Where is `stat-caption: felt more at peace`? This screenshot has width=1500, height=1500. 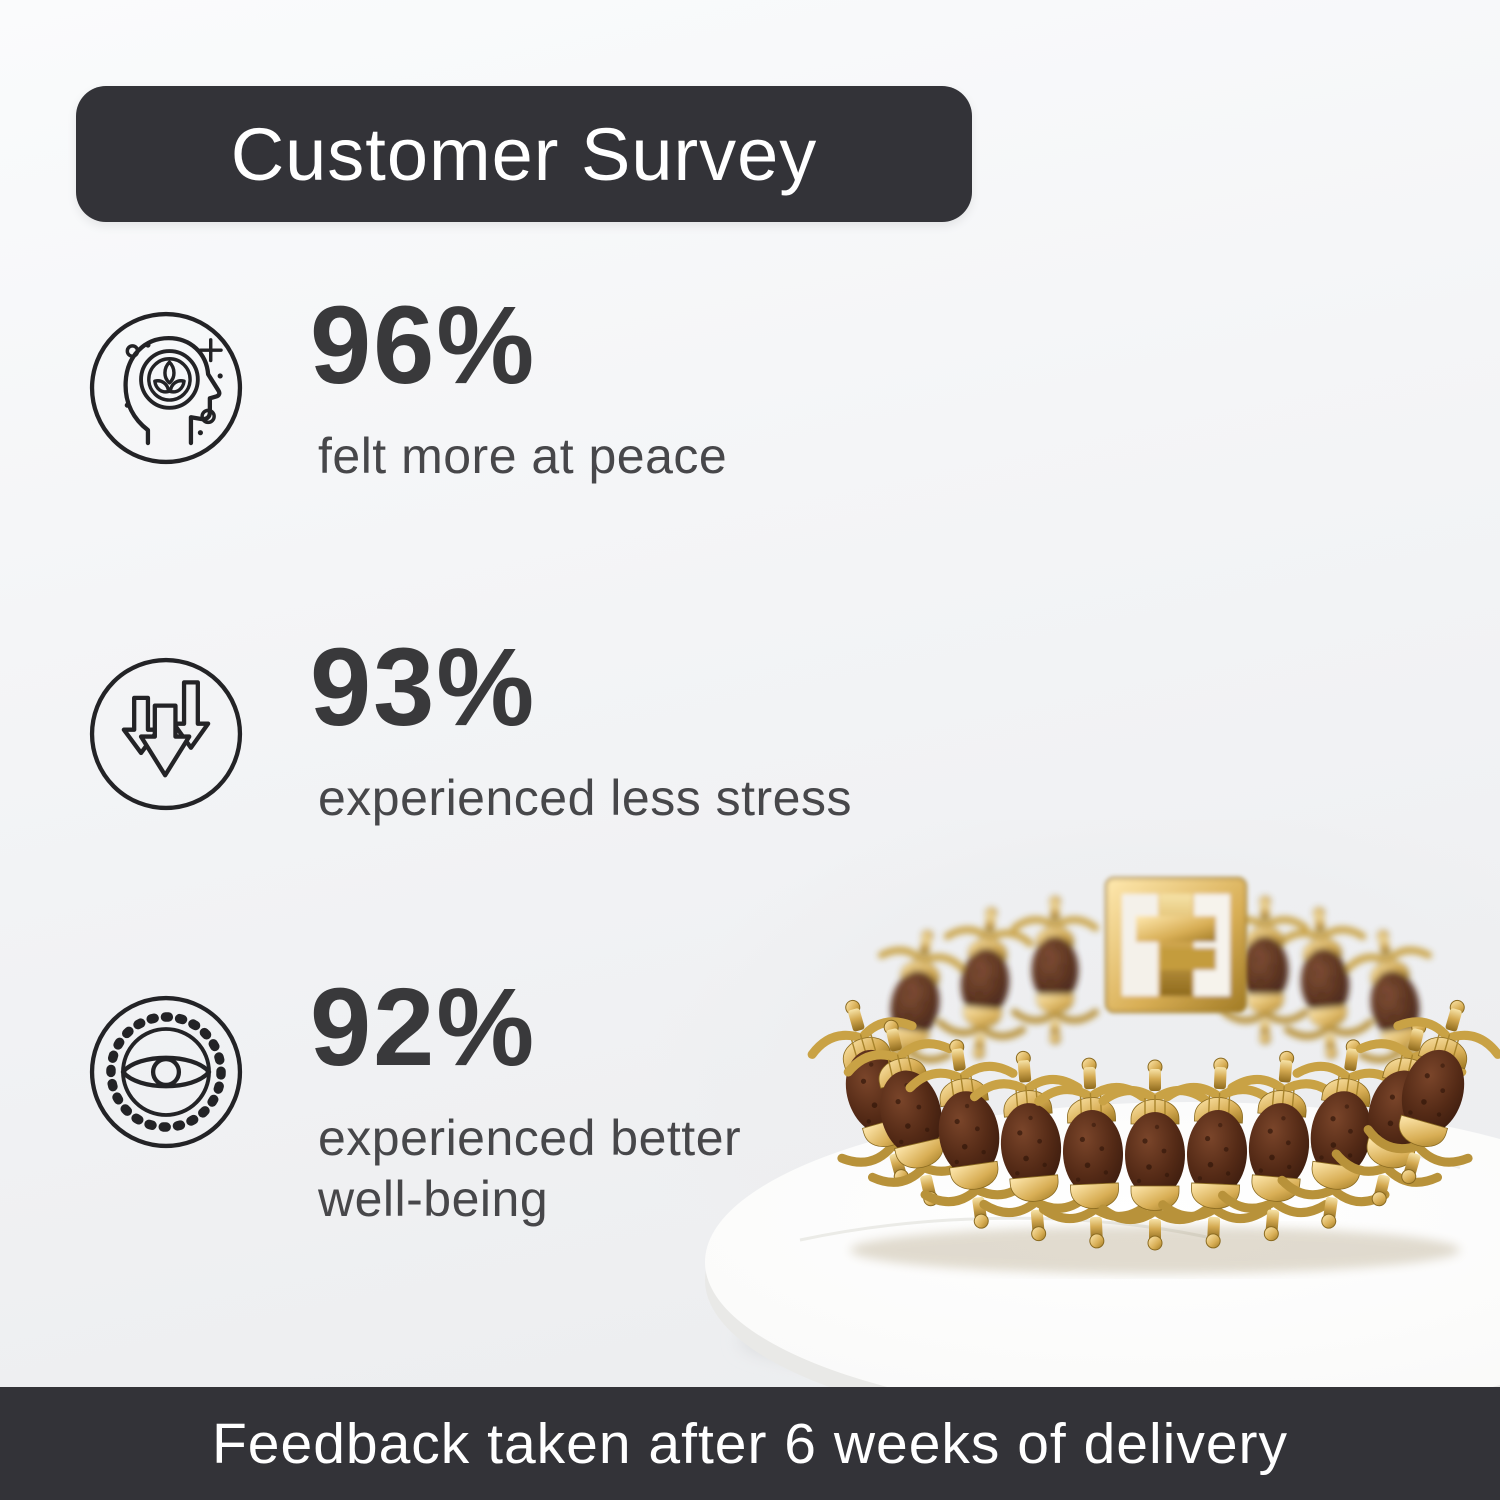
stat-caption: felt more at peace is located at coordinates (523, 455).